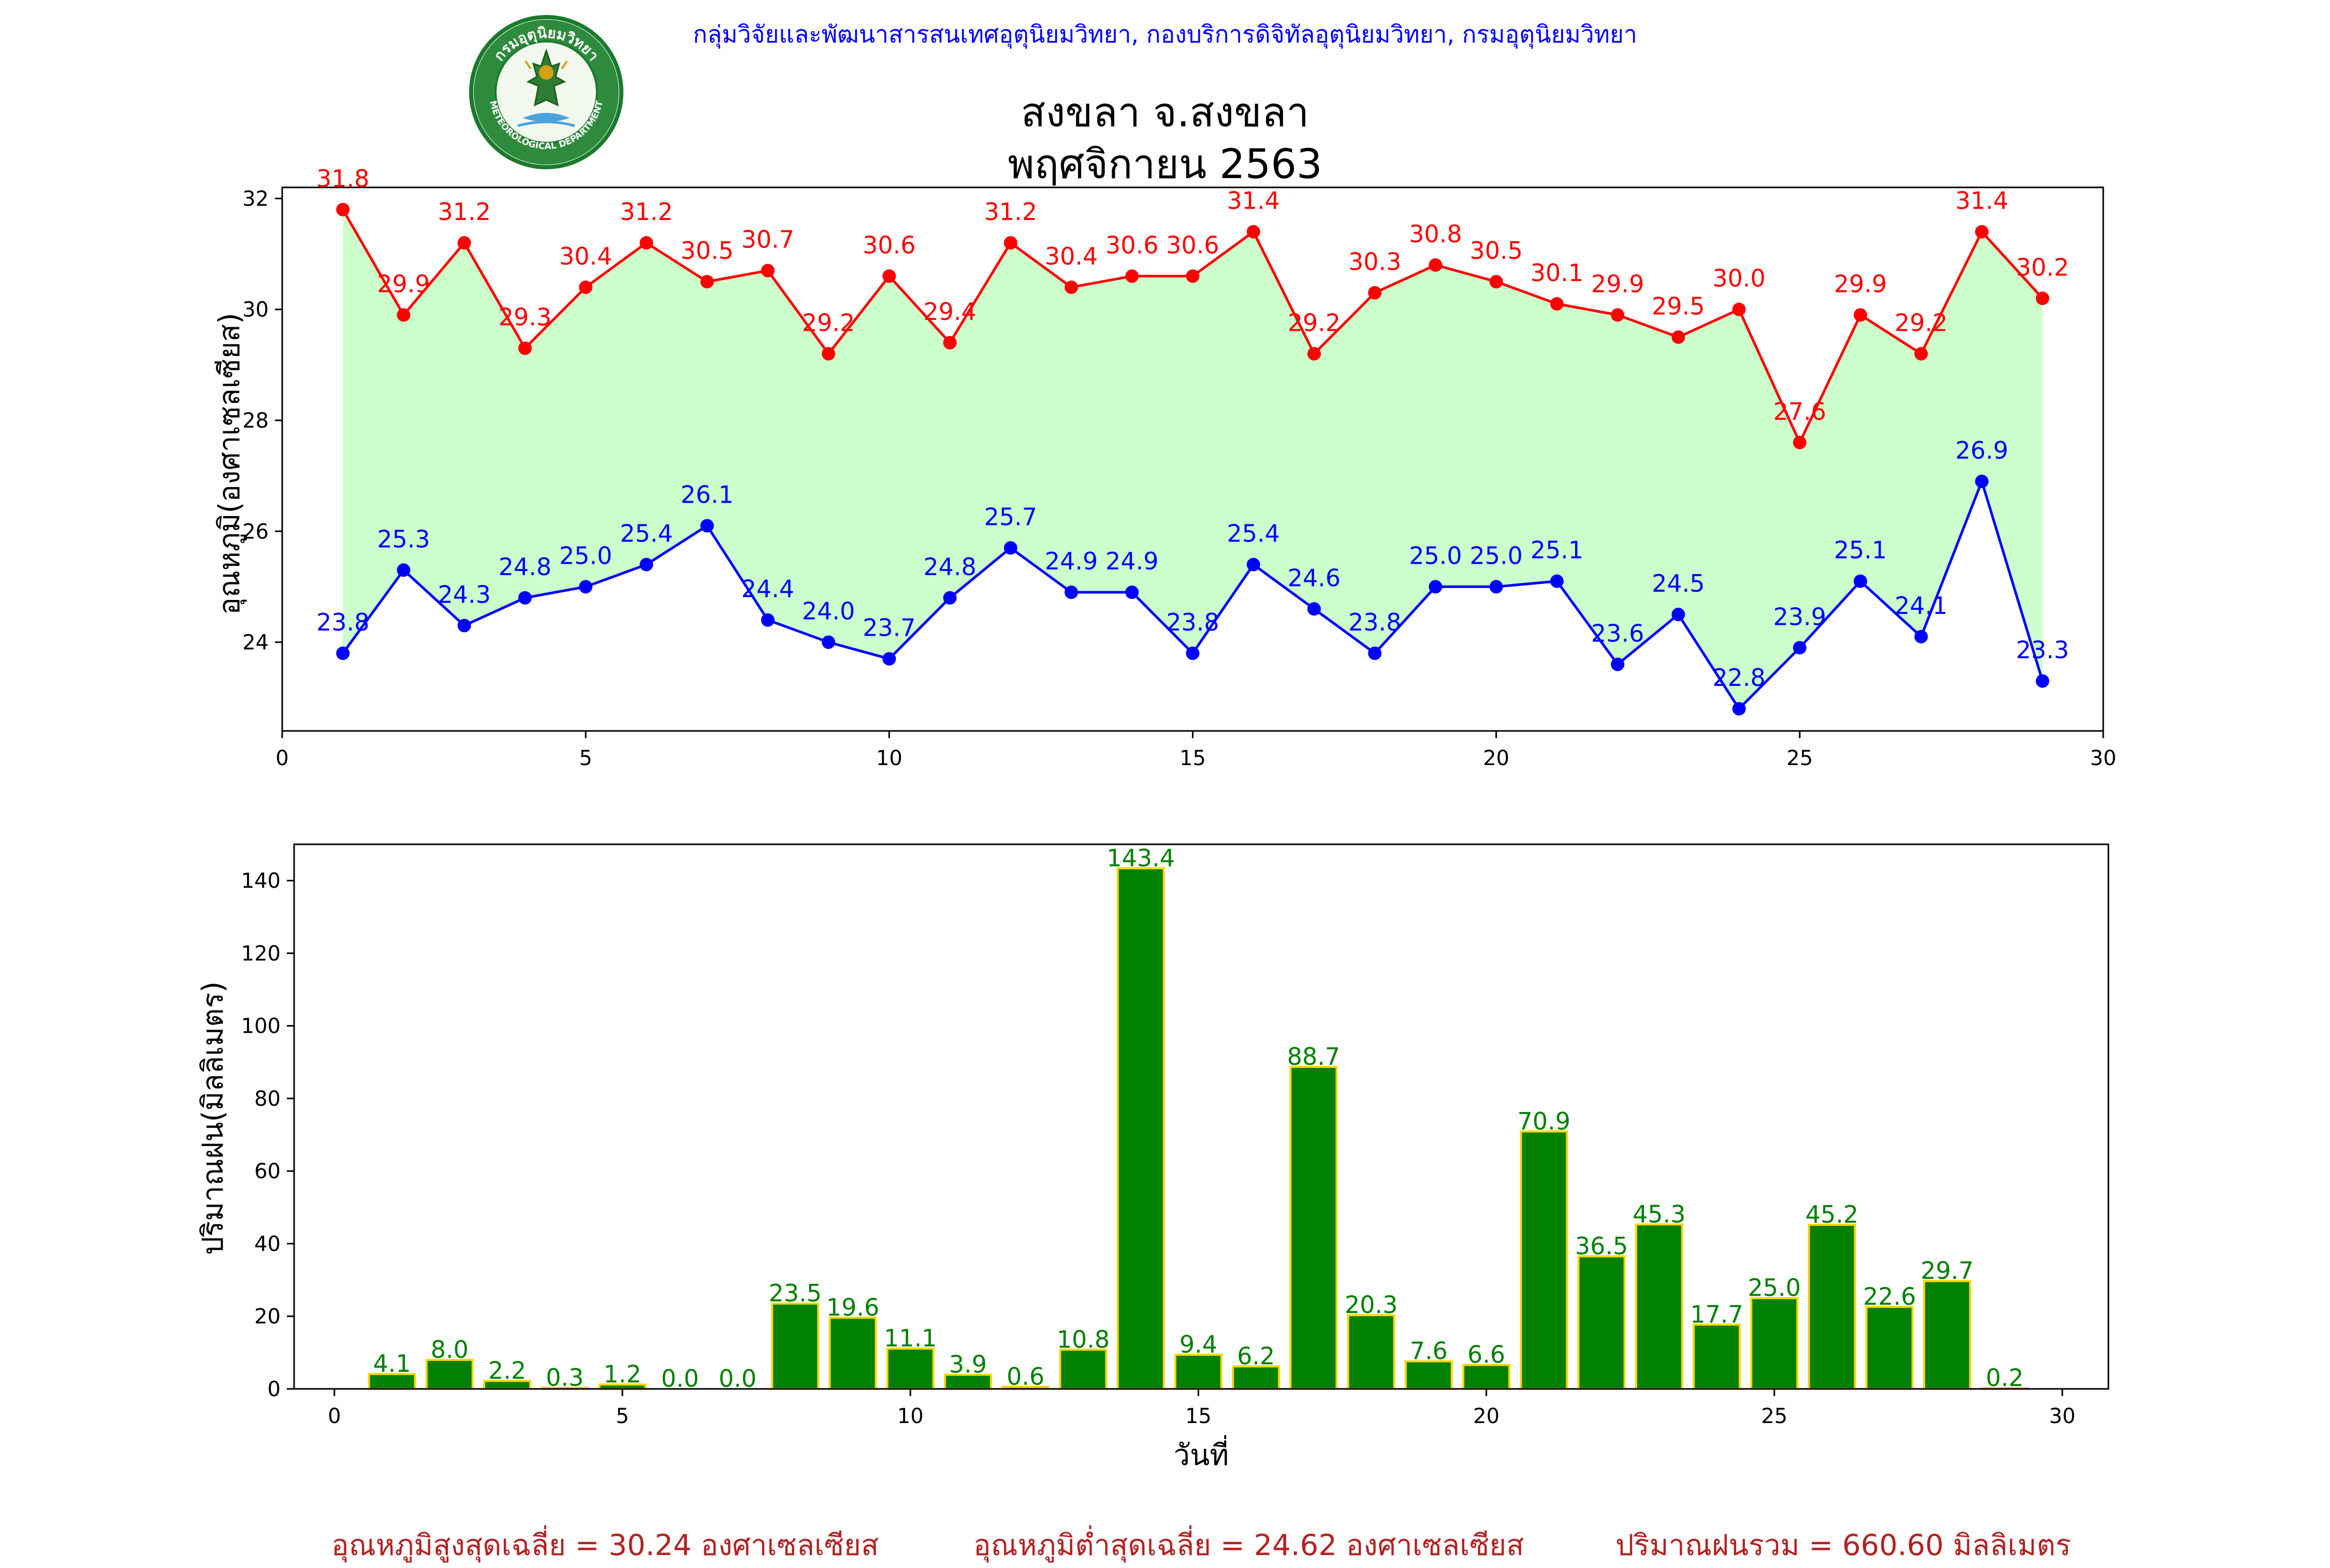 Image resolution: width=2330 pixels, height=1568 pixels. Describe the element at coordinates (267, 1244) in the screenshot. I see `rainfall-y-tick-label: 40` at that location.